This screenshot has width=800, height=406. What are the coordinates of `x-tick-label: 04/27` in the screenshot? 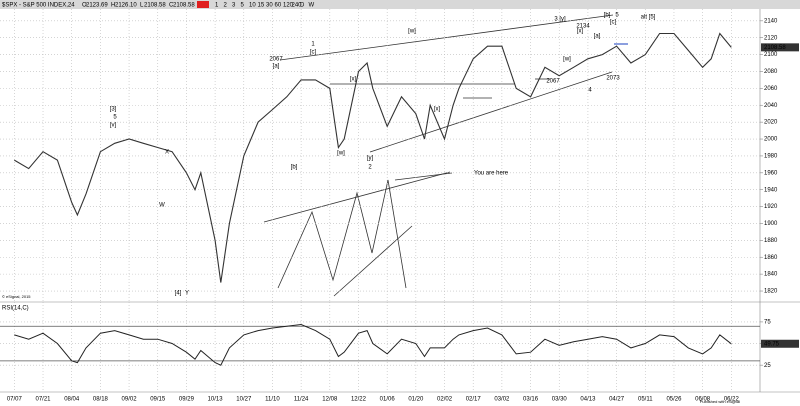 It's located at (617, 400).